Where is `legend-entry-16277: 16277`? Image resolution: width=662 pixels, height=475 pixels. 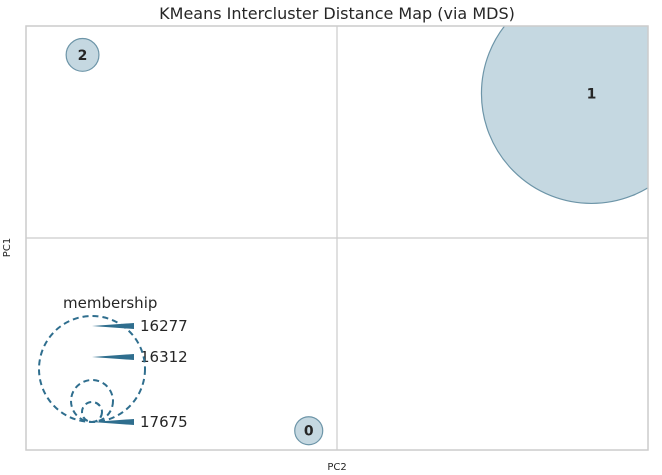
legend-entry-16277: 16277 is located at coordinates (164, 326).